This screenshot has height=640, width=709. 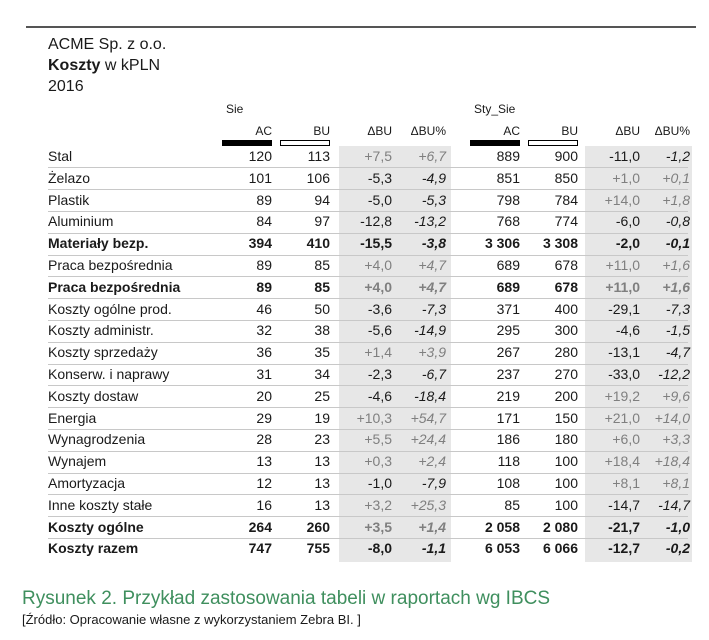 I want to click on col-dbupct-month-header: ΔBU%, so click(x=428, y=131).